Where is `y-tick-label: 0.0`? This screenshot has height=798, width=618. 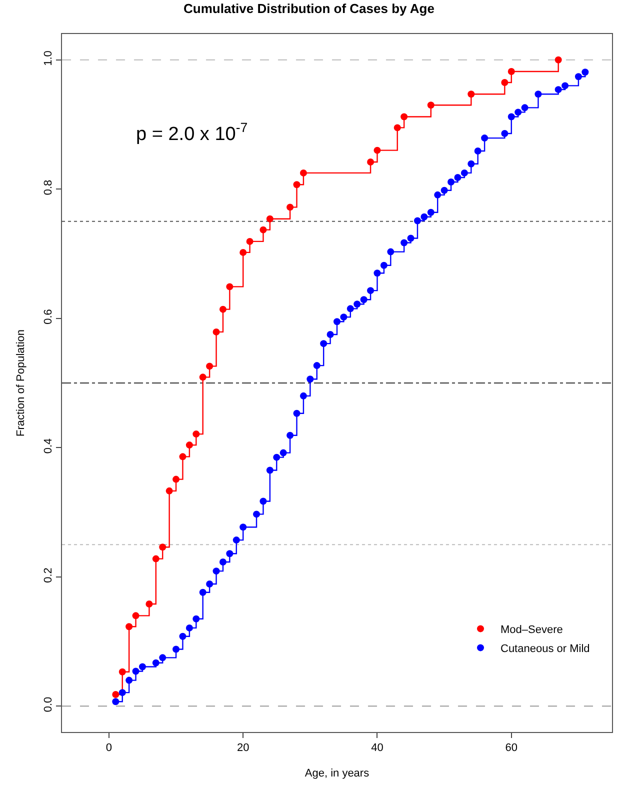 y-tick-label: 0.0 is located at coordinates (48, 704).